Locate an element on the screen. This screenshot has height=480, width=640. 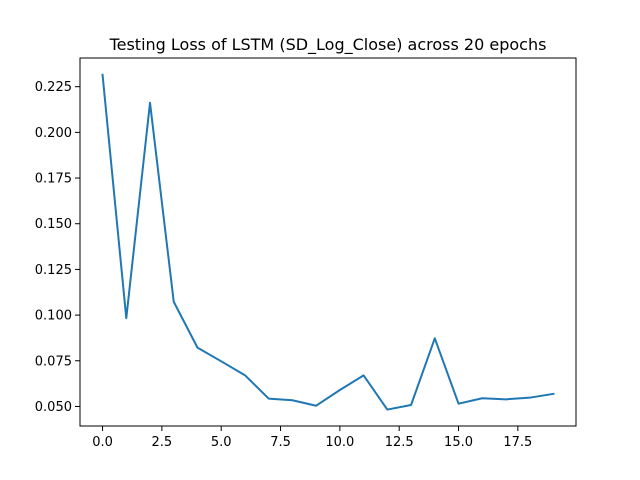
x-axis: 0.0 2.5 5.0 7.5 10.0 12.5 15.0 17.5 is located at coordinates (312, 438).